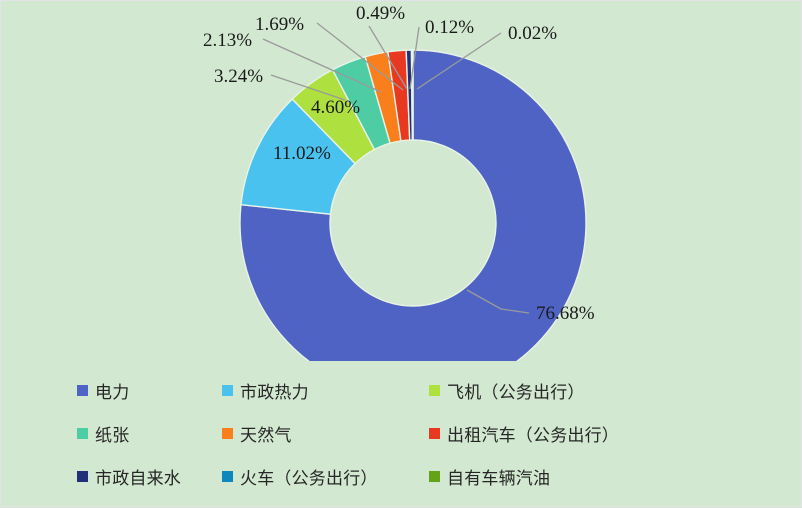 This screenshot has height=508, width=802. Describe the element at coordinates (532, 33) in the screenshot. I see `slice-data-label: 0.02%` at that location.